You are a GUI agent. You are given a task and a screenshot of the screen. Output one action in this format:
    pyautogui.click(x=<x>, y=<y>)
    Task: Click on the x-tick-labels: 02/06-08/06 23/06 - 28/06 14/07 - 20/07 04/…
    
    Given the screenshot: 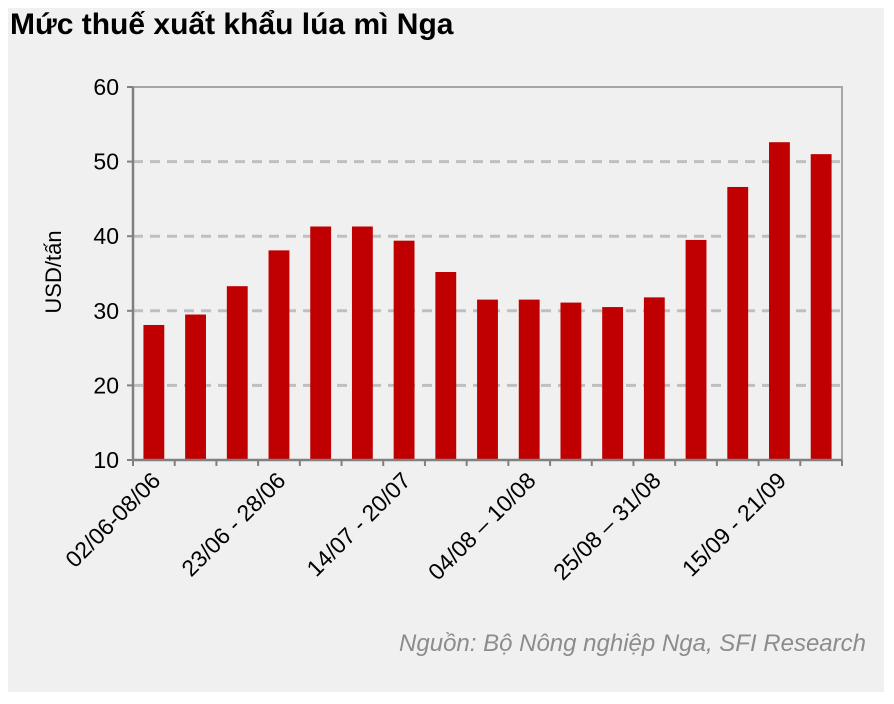 What is the action you would take?
    pyautogui.click(x=425, y=526)
    